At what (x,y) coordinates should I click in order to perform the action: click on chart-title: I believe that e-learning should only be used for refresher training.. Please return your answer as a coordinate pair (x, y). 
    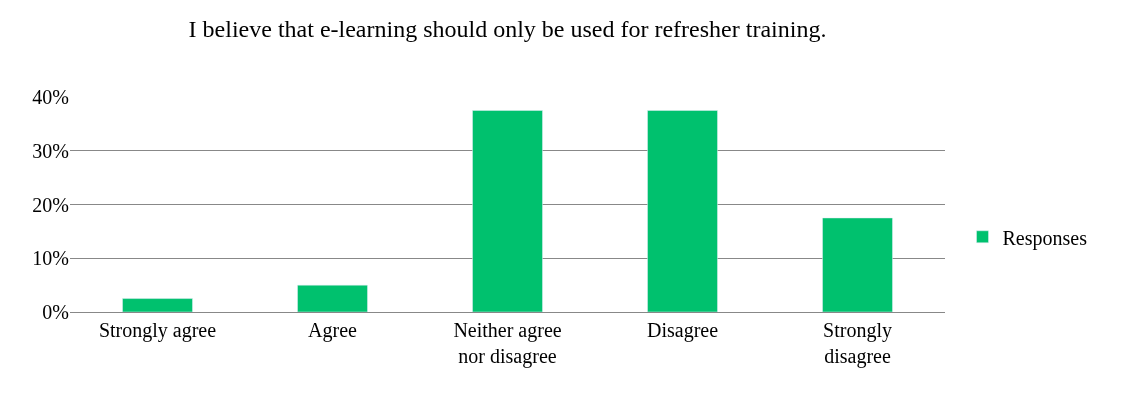
    Looking at the image, I should click on (507, 28).